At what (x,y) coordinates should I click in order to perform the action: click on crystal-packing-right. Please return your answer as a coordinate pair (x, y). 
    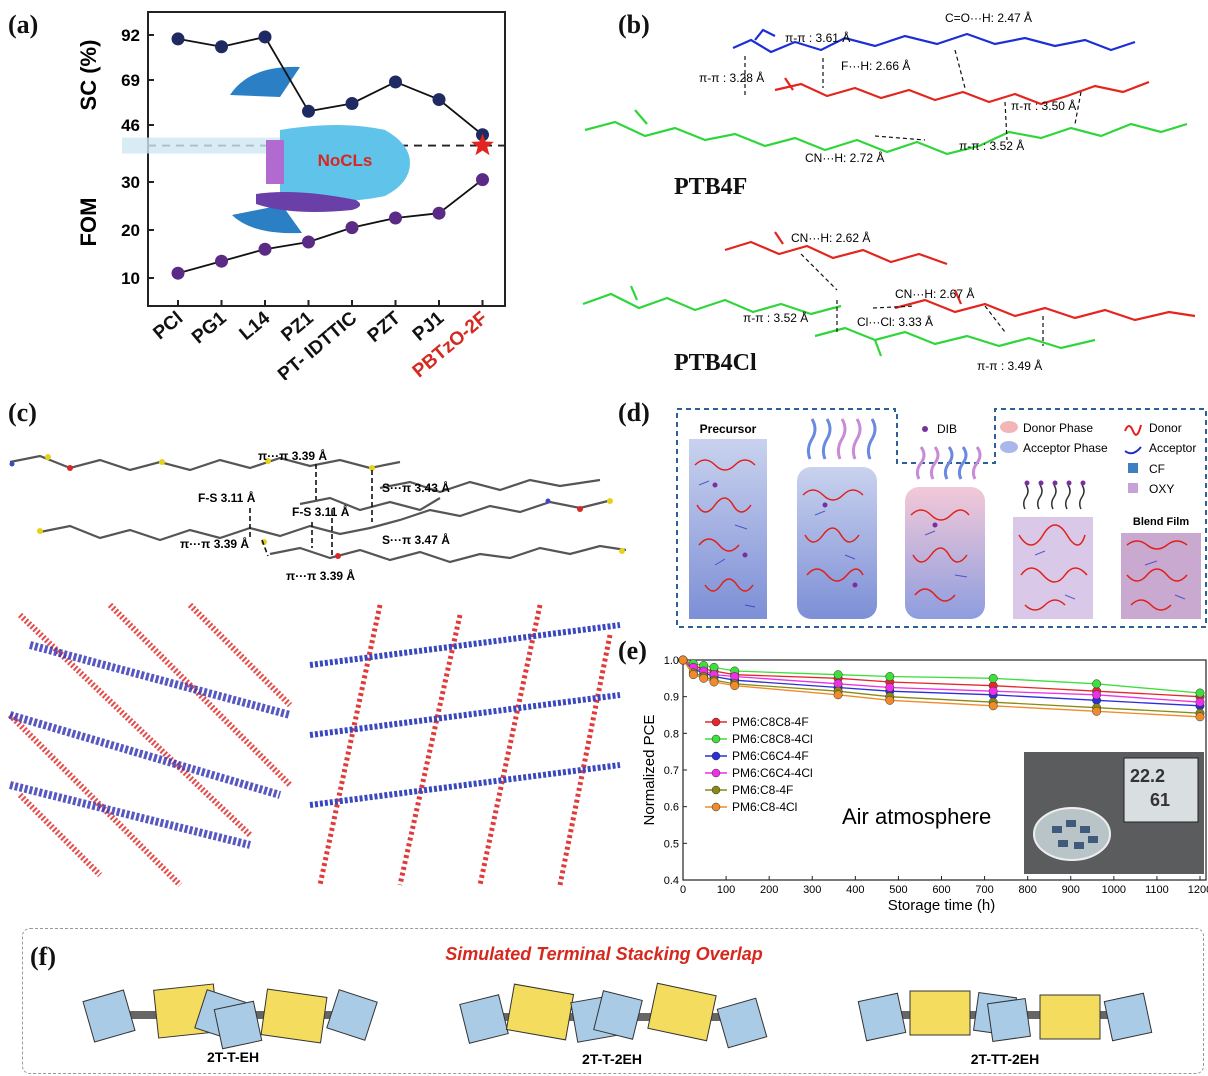
    Looking at the image, I should click on (465, 745).